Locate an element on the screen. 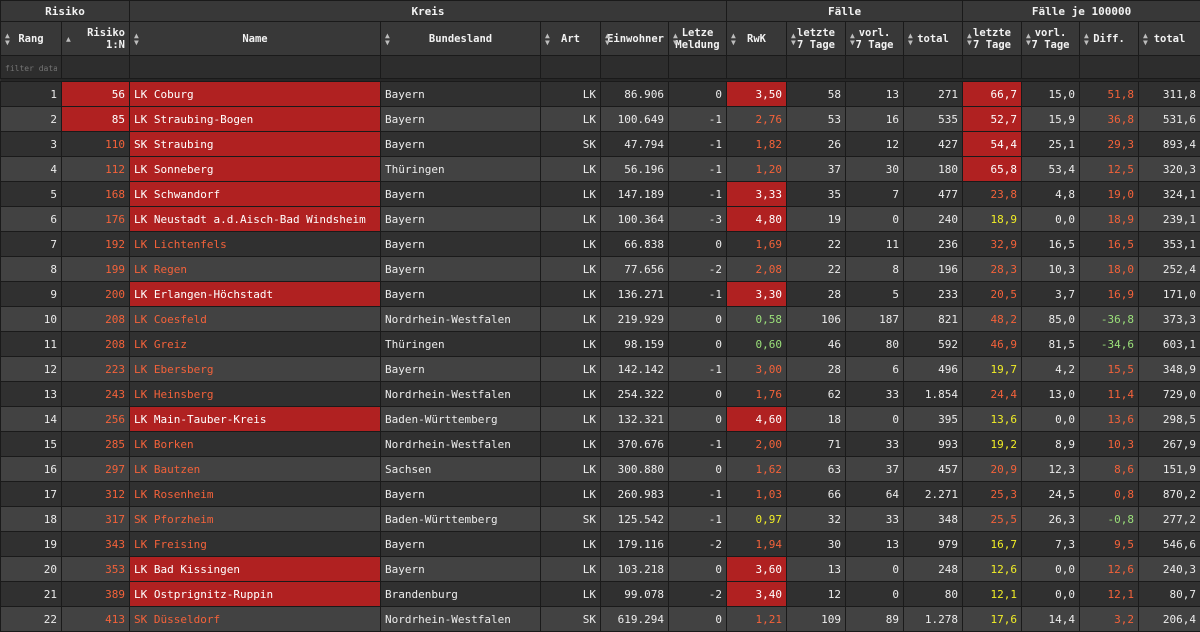  cell-name: LK Main-Tauber-Kreis is located at coordinates (255, 419).